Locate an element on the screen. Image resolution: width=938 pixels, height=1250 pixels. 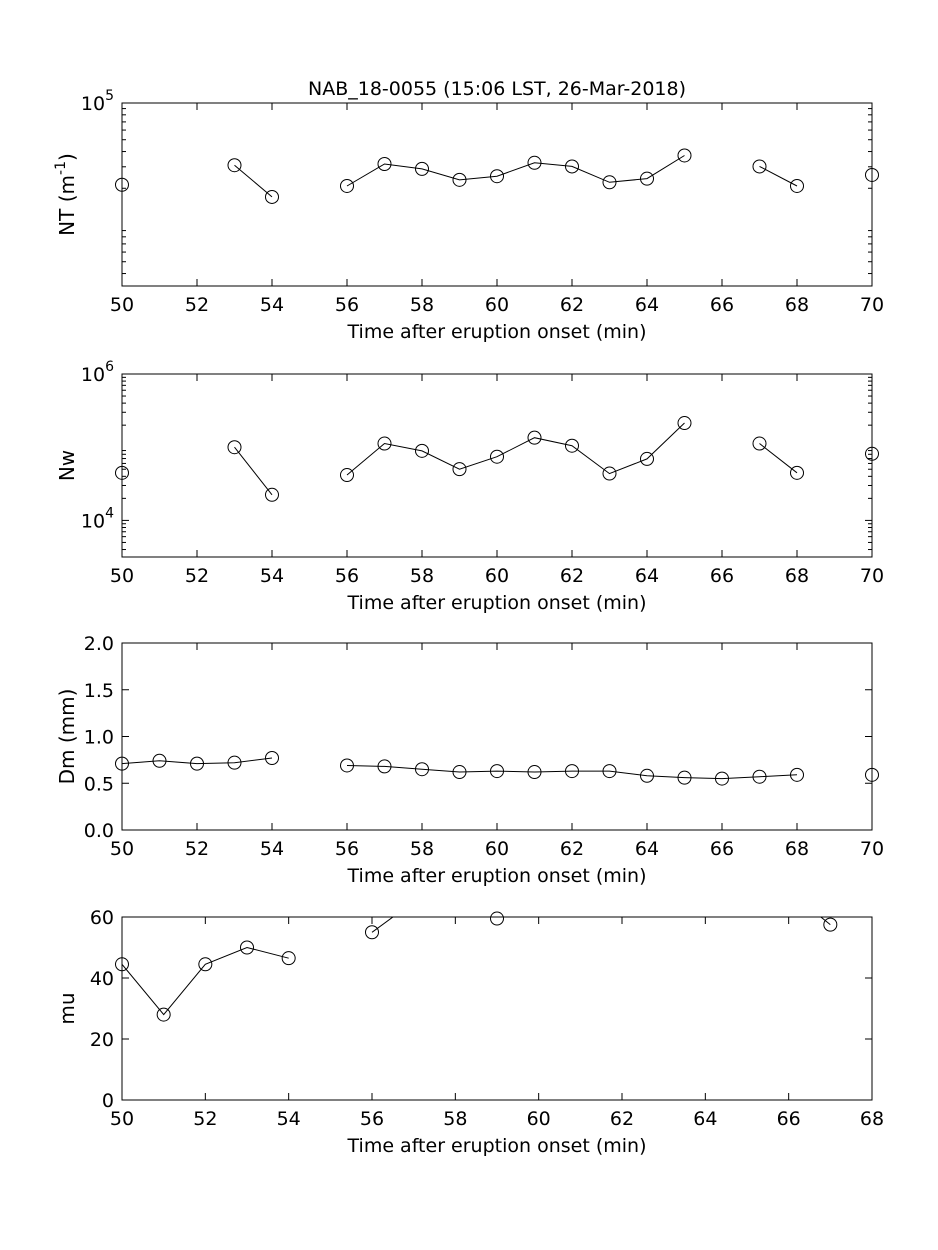
y-tick-label: 1.0 is located at coordinates (99, 738).